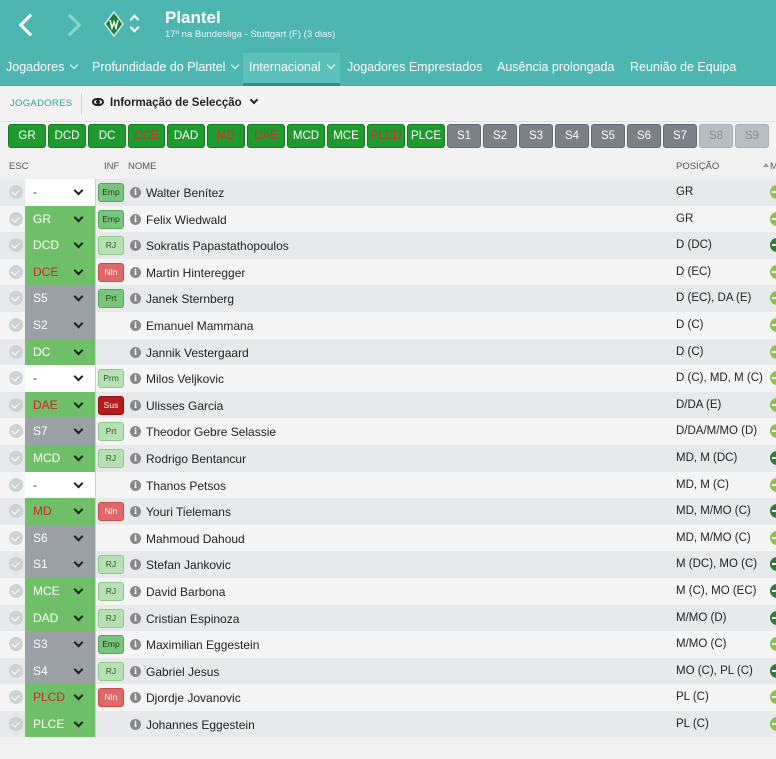 Image resolution: width=776 pixels, height=759 pixels. I want to click on table-row: DAD RJ i Cristian Espinoza M/MO (D), so click(388, 618).